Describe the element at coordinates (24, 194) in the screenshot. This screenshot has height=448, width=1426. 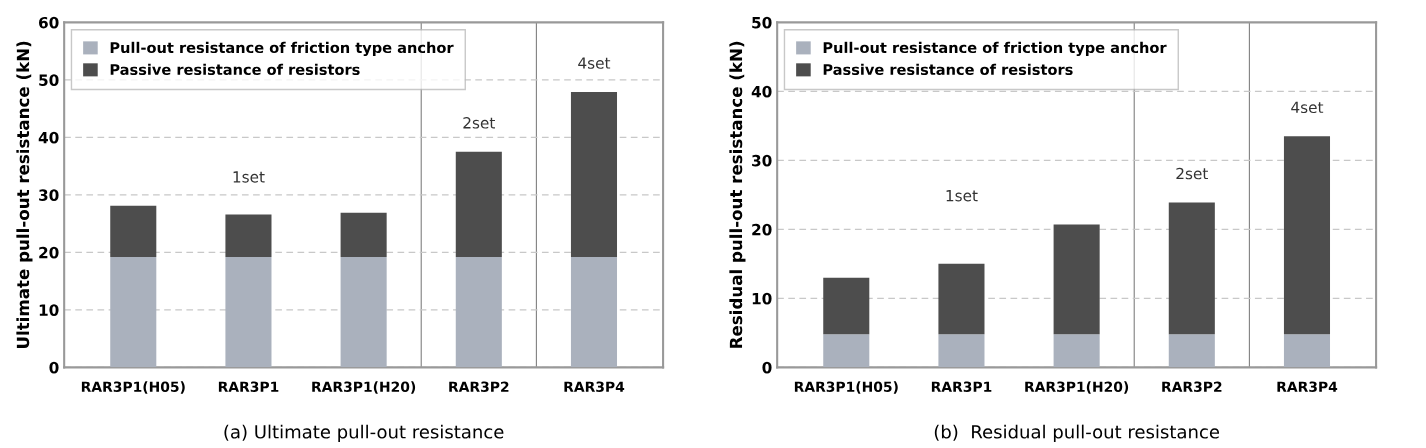
I see `y-axis-title: Ultimate pull-out resistance (kN)` at that location.